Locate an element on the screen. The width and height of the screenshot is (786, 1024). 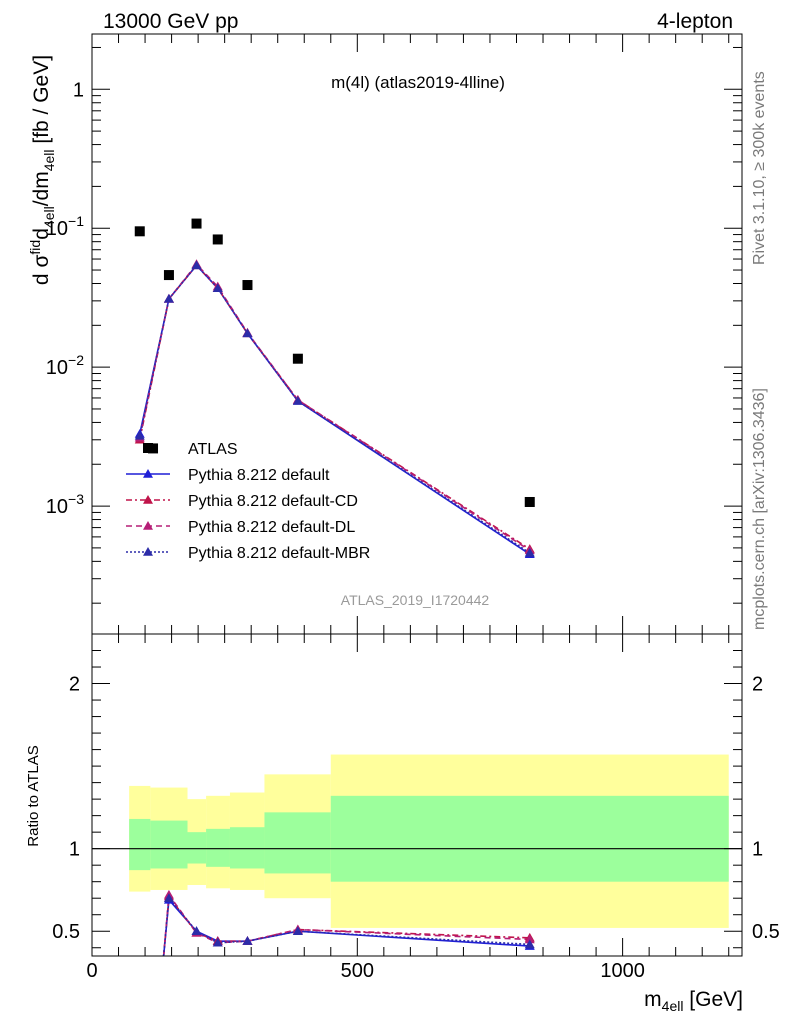
legend-marker-pythia-8-212-default-dl is located at coordinates (148, 525).